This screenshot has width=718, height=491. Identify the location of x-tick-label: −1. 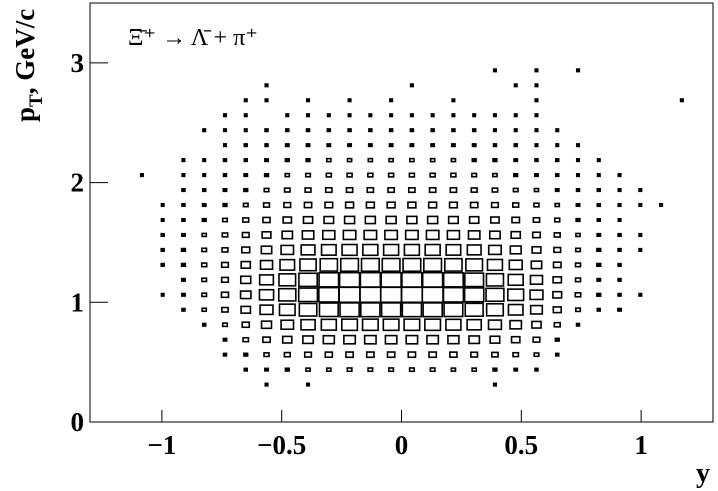
(161, 445).